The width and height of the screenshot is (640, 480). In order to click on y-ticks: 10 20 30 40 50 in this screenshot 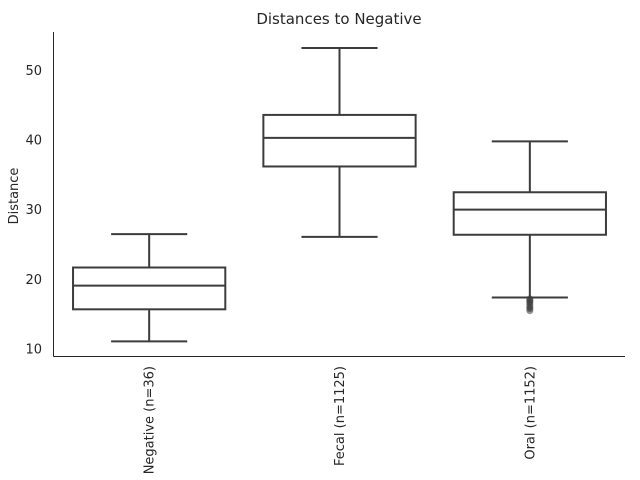, I will do `click(33, 211)`.